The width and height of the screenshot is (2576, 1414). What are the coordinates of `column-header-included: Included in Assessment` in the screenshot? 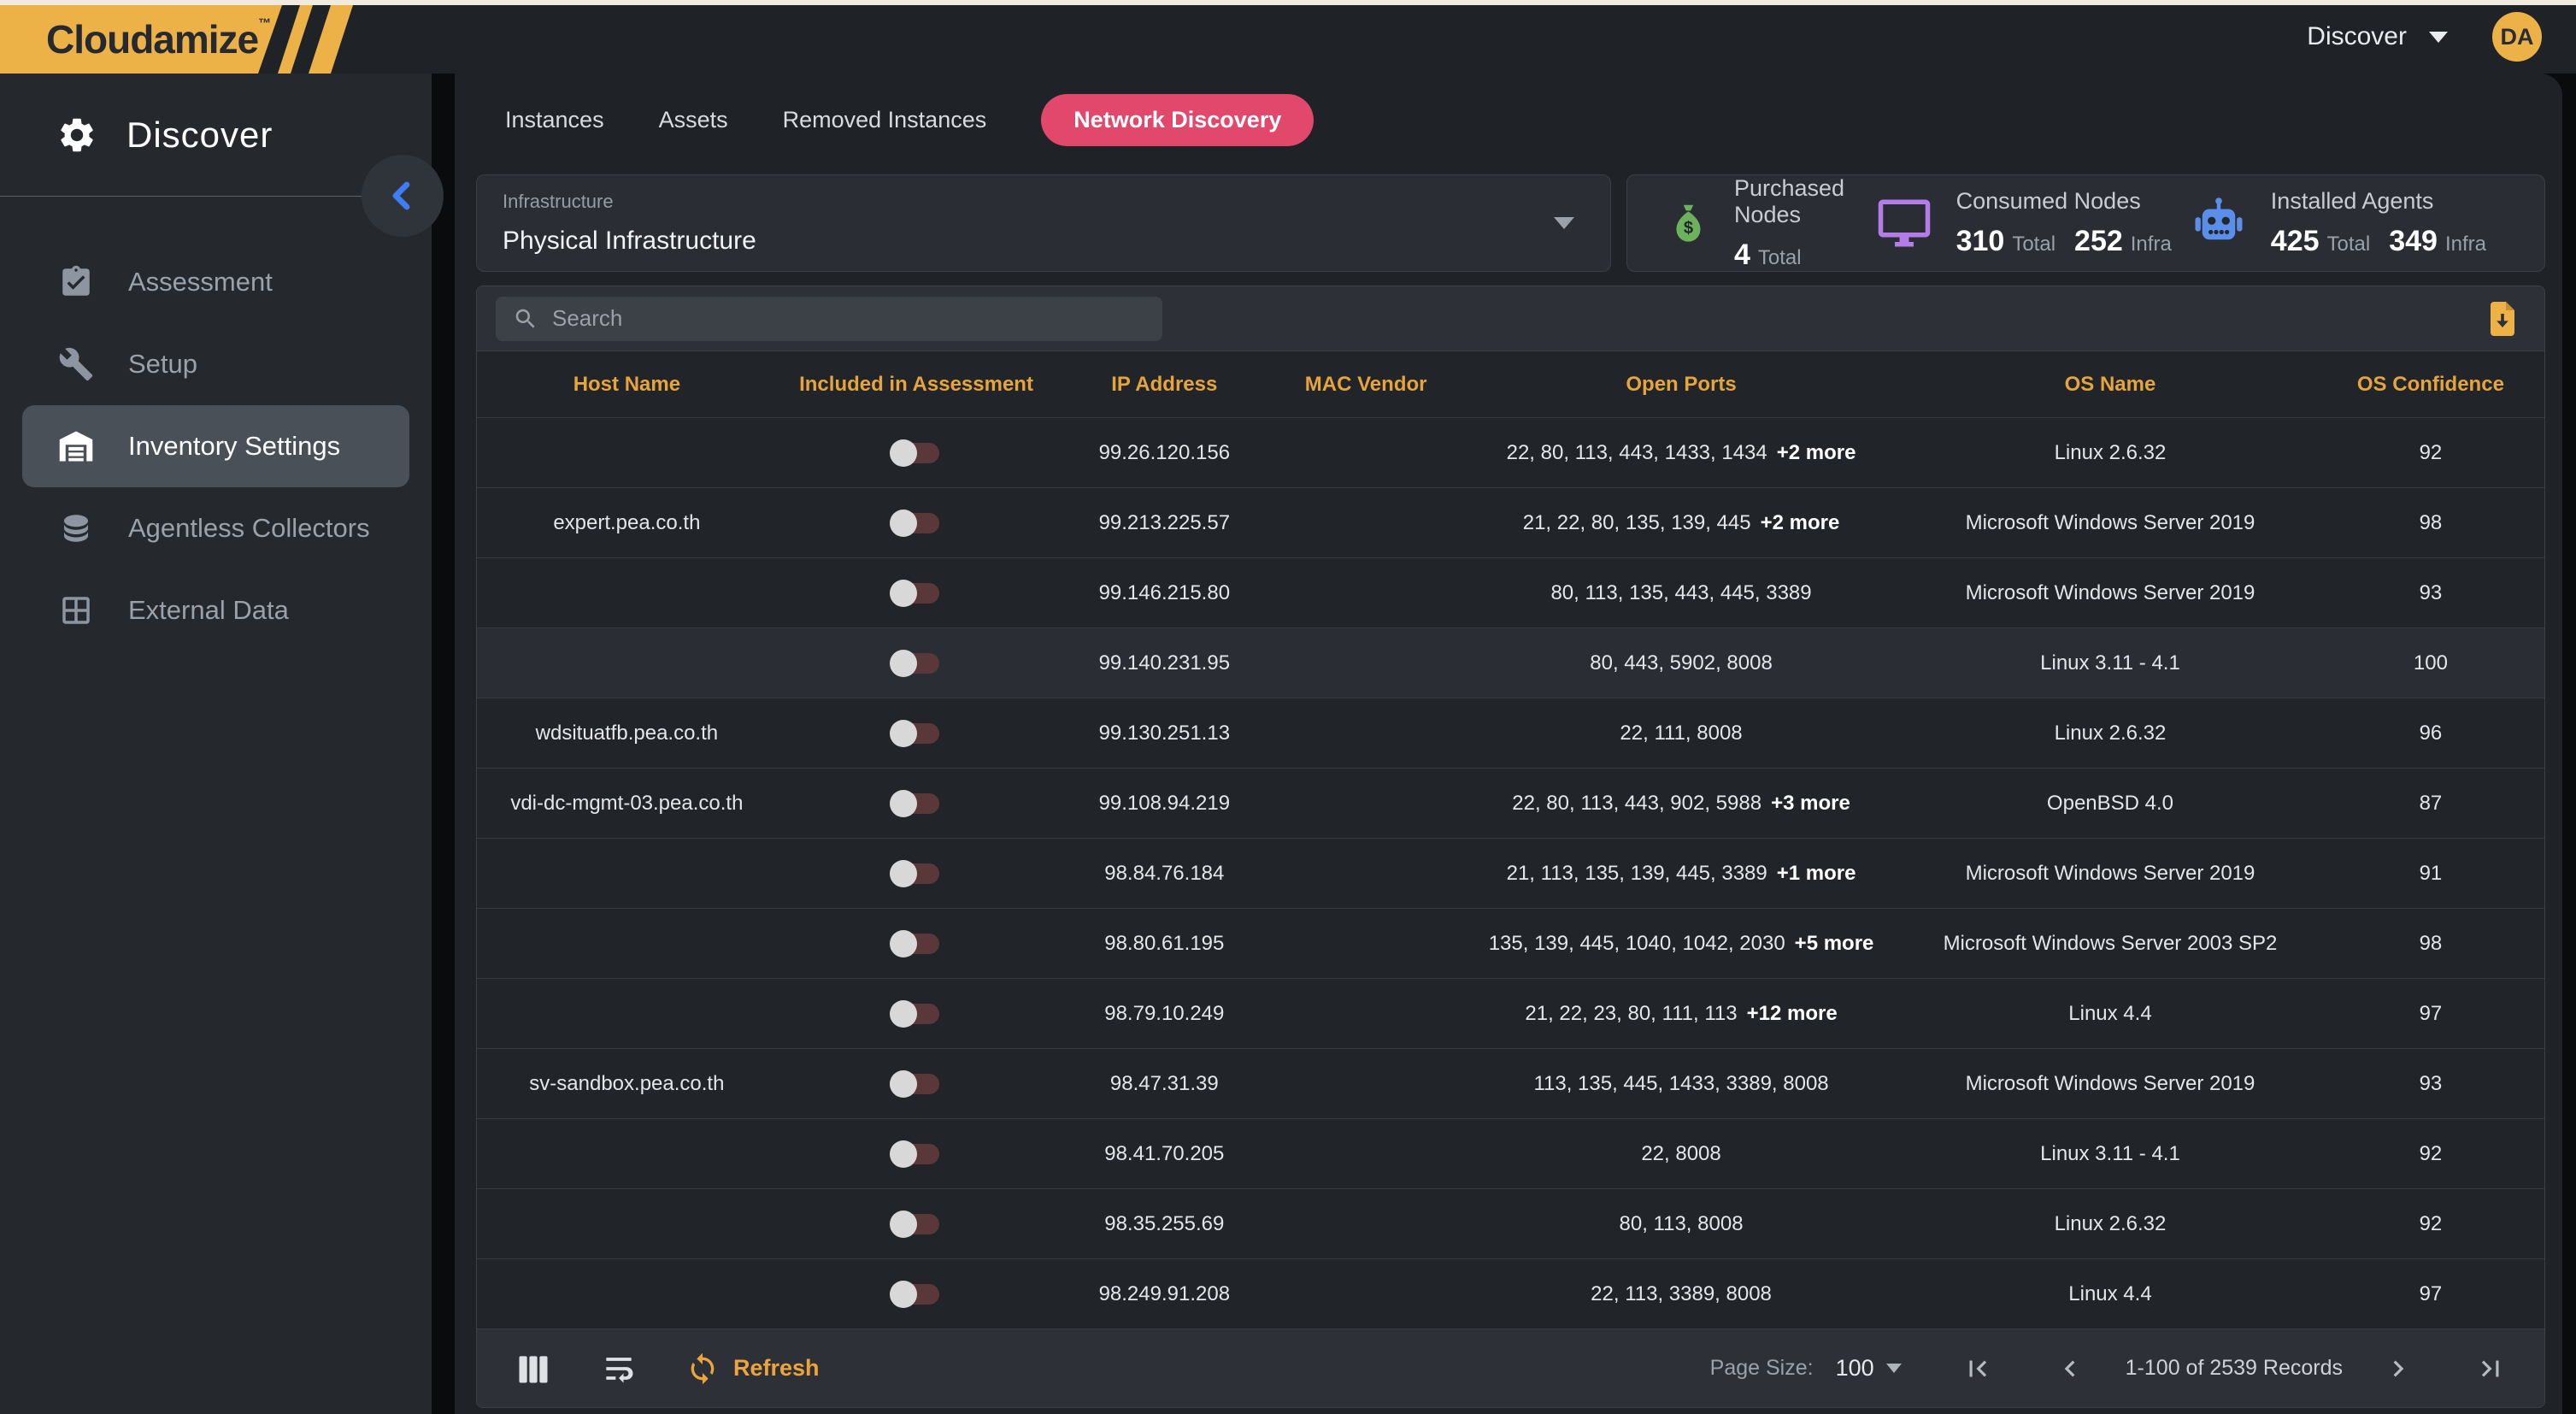 It's located at (916, 384).